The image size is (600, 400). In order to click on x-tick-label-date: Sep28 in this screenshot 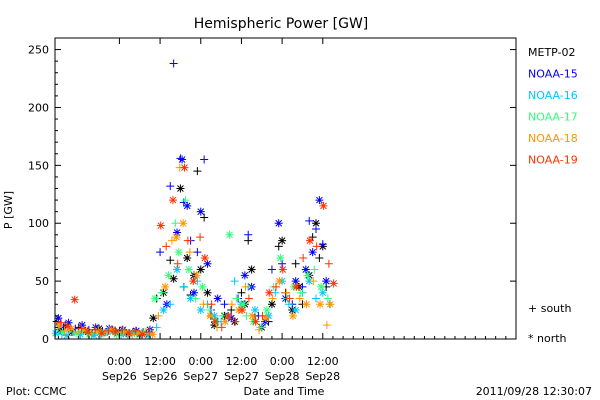, I will do `click(322, 376)`.